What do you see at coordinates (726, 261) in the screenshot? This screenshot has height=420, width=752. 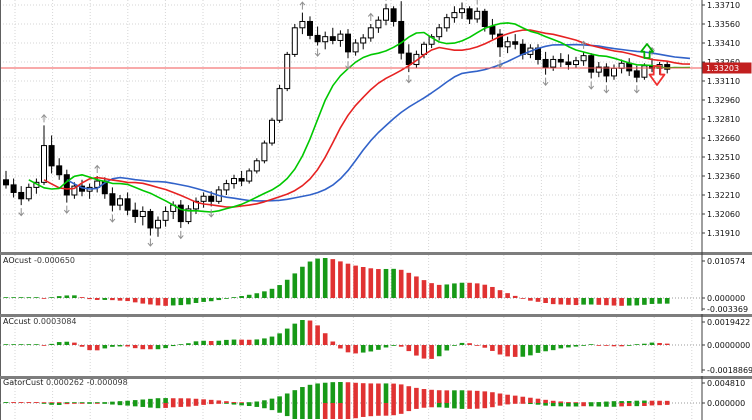 I see `indicator-tick-label: 0.010574` at bounding box center [726, 261].